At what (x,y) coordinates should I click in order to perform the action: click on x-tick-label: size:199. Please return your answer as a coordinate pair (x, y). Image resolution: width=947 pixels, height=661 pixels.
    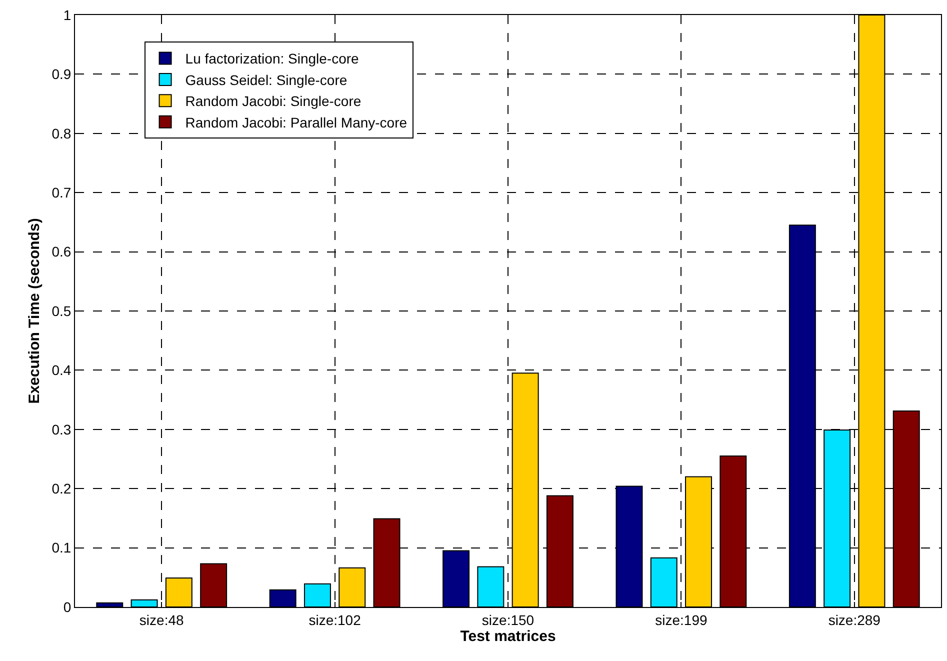
    Looking at the image, I should click on (681, 620).